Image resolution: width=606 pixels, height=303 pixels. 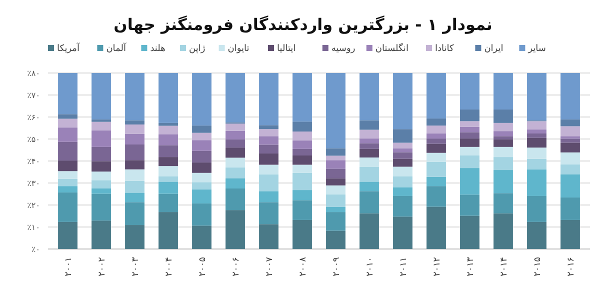 I want to click on legend-label: تایوان, so click(x=239, y=49).